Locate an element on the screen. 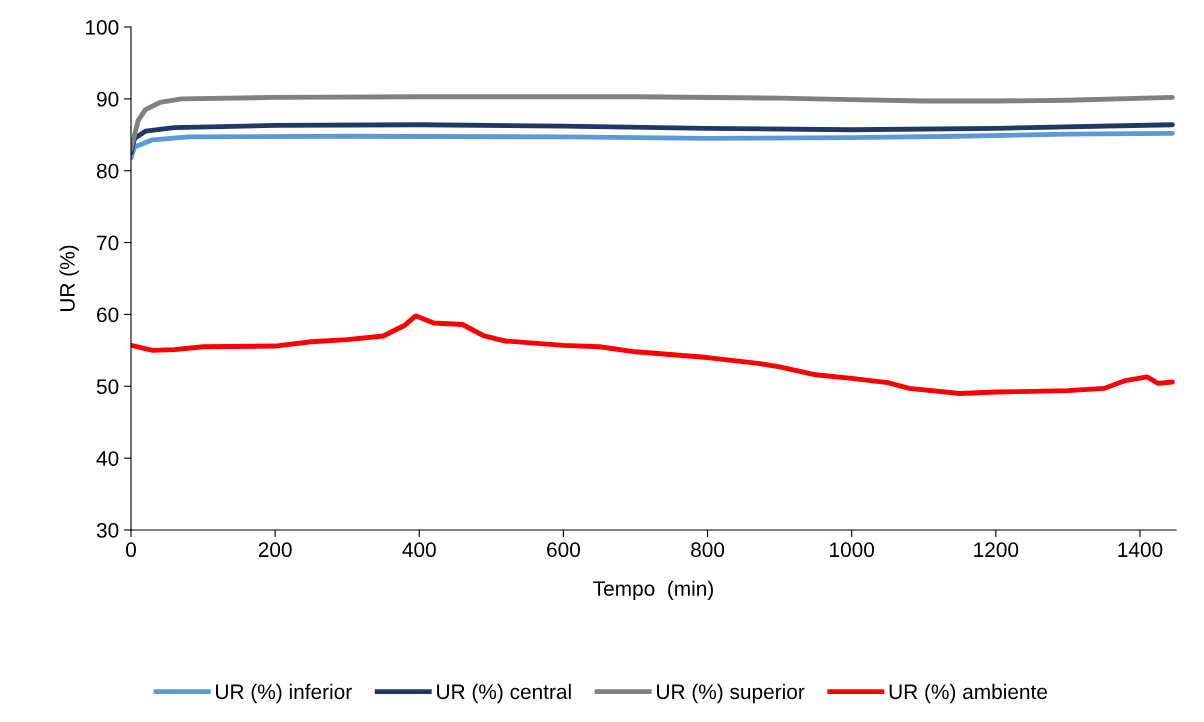 The width and height of the screenshot is (1204, 722). x-tick-label: 1400 is located at coordinates (1140, 550).